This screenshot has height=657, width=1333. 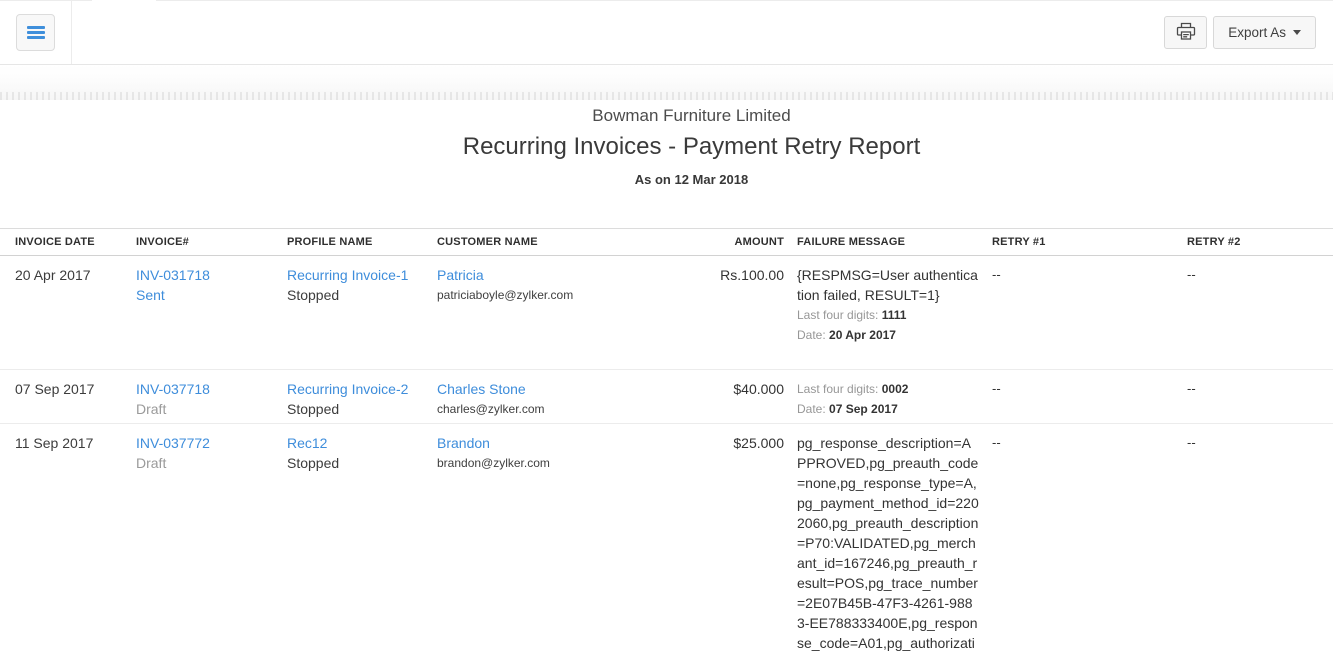 I want to click on company-name: Bowman Furniture Limited, so click(x=691, y=115).